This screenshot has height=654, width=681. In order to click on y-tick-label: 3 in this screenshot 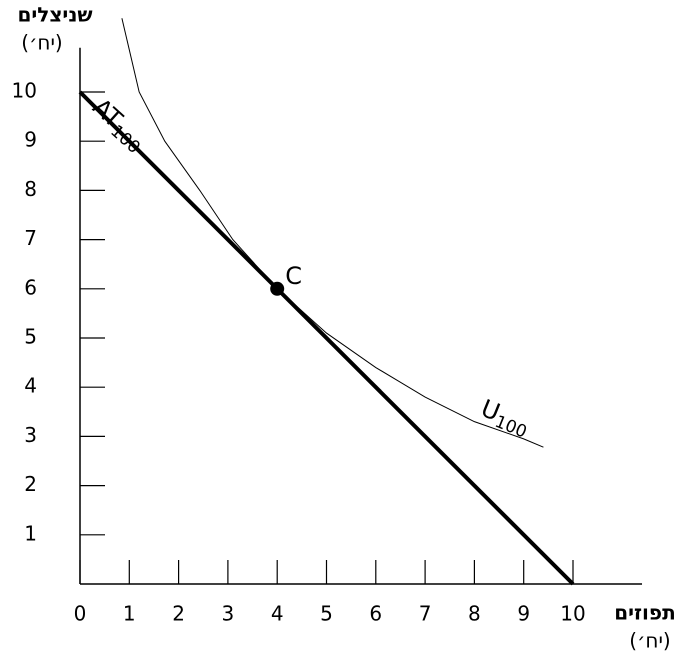, I will do `click(30, 435)`.